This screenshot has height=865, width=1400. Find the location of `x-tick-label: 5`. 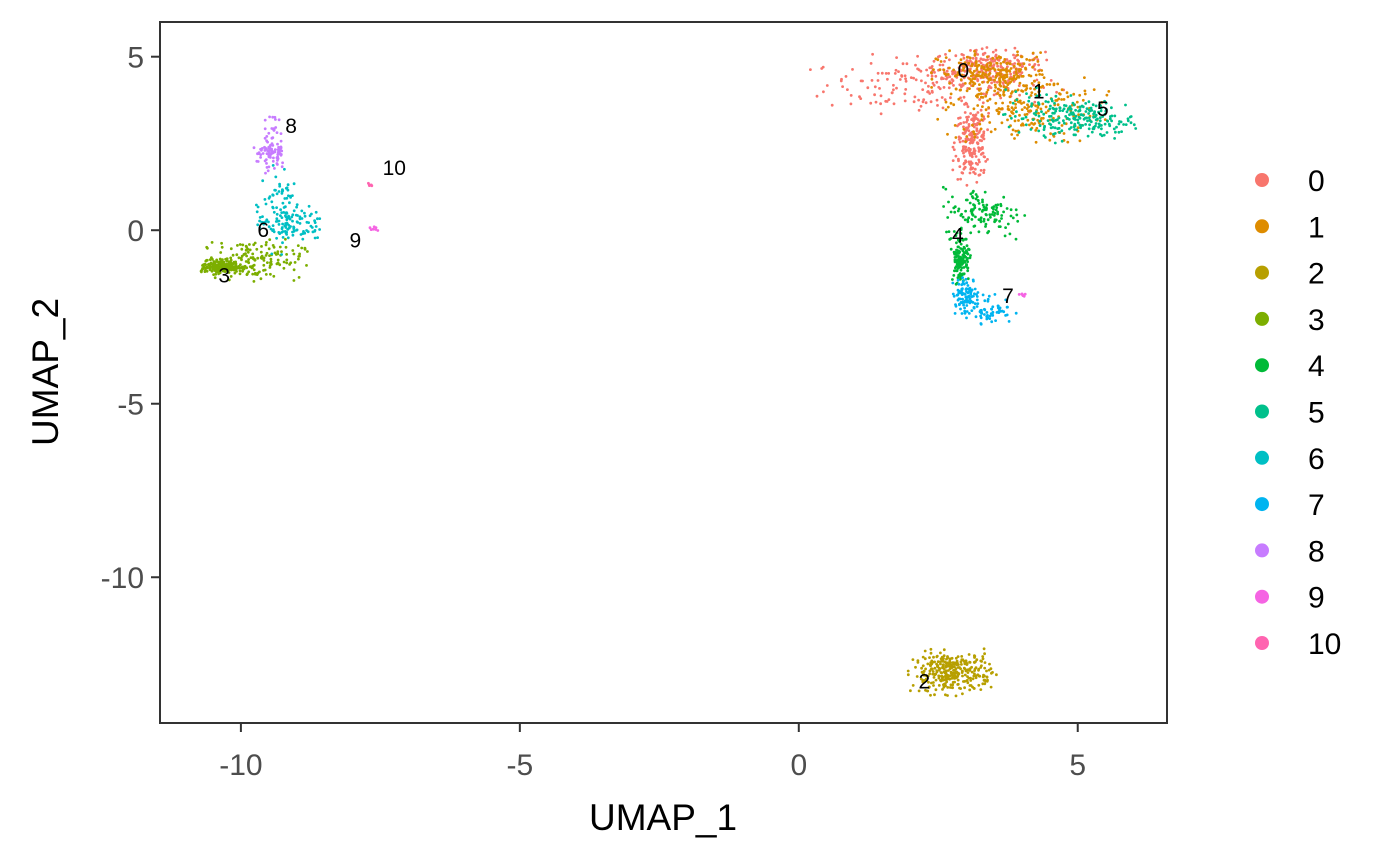

x-tick-label: 5 is located at coordinates (1077, 765).